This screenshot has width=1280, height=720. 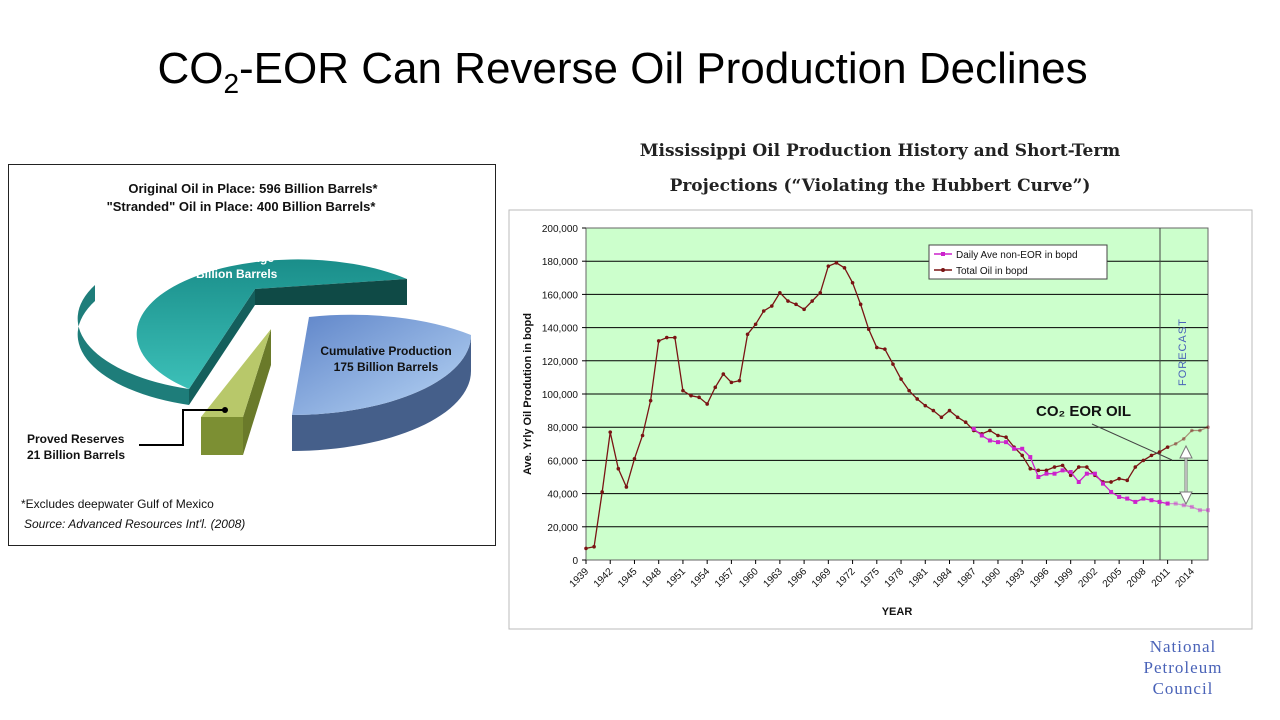 What do you see at coordinates (1186, 475) in the screenshot?
I see `co2-range-arrow` at bounding box center [1186, 475].